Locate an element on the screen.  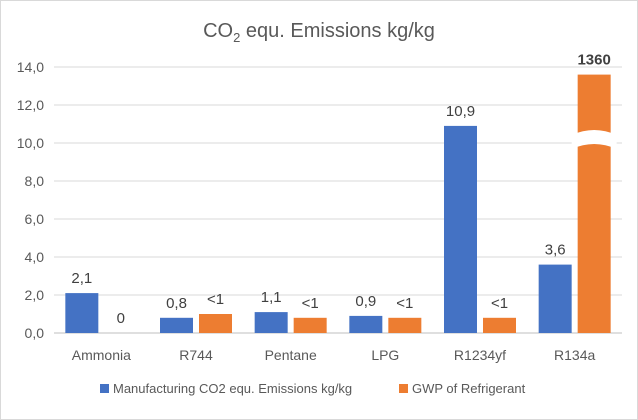
data-label: 3,6 is located at coordinates (555, 250).